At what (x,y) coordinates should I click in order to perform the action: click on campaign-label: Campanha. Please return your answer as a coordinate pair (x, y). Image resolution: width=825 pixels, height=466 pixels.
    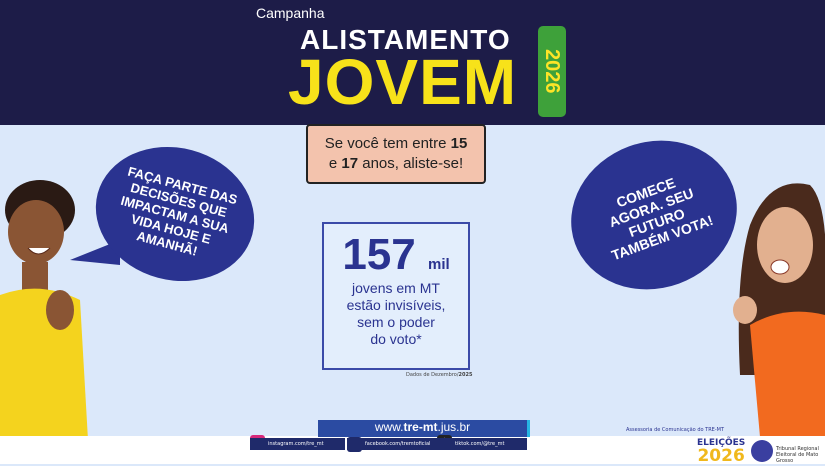
    Looking at the image, I should click on (290, 13).